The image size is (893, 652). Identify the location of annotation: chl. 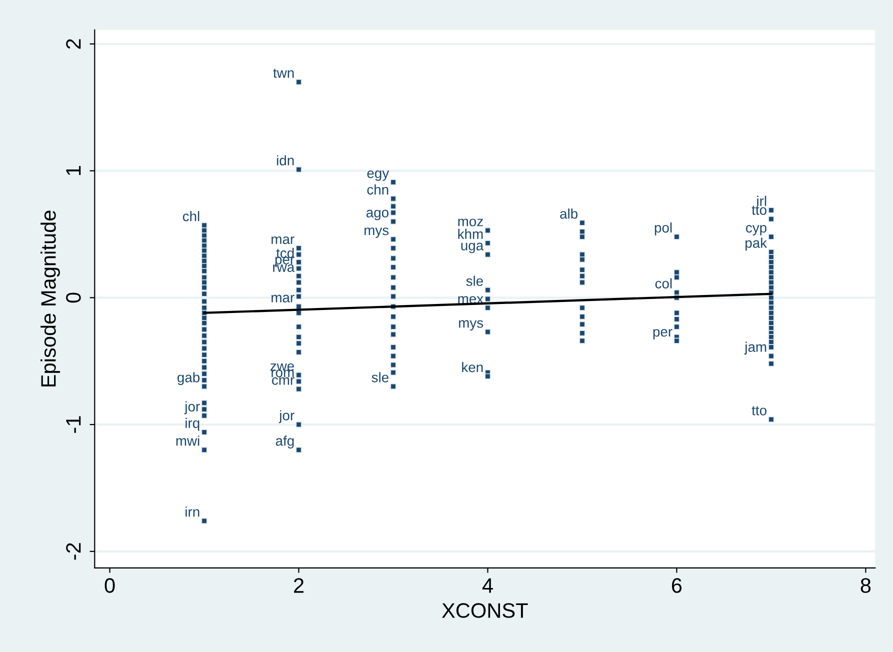
(191, 216).